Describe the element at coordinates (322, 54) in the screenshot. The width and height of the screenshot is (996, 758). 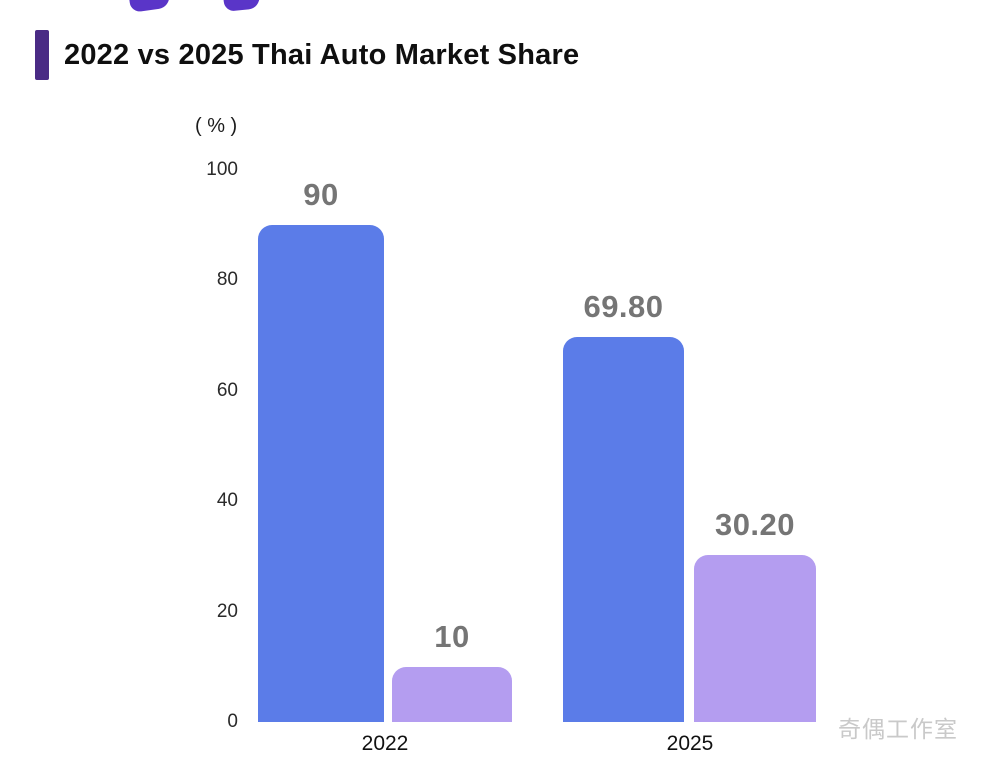
I see `chart-title: 2022 vs 2025 Thai Auto Market Share` at that location.